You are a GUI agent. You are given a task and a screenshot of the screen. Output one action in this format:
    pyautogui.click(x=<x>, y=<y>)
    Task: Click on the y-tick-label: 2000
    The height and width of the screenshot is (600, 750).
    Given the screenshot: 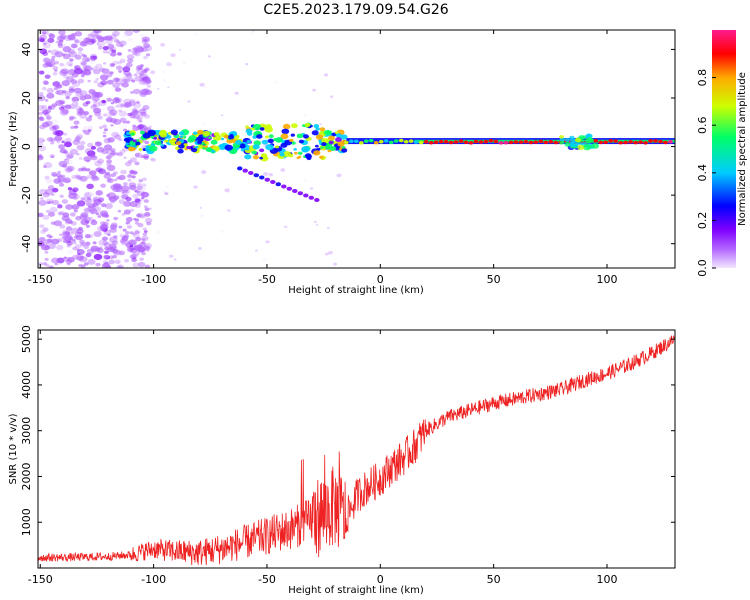 What is the action you would take?
    pyautogui.click(x=26, y=476)
    